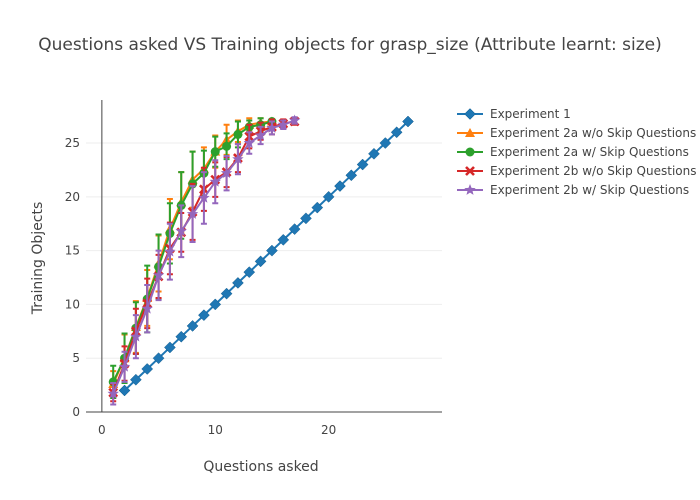  Describe the element at coordinates (328, 430) in the screenshot. I see `x-tick-label: 20` at that location.